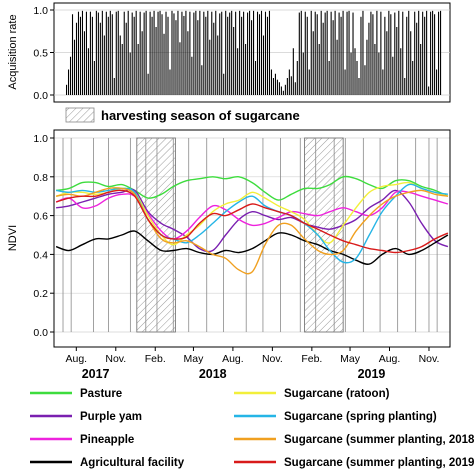 This screenshot has width=474, height=474. I want to click on legend-label-sugarcane-summer-planting-2019: Sugarcane (summer planting, 2019), so click(379, 463).